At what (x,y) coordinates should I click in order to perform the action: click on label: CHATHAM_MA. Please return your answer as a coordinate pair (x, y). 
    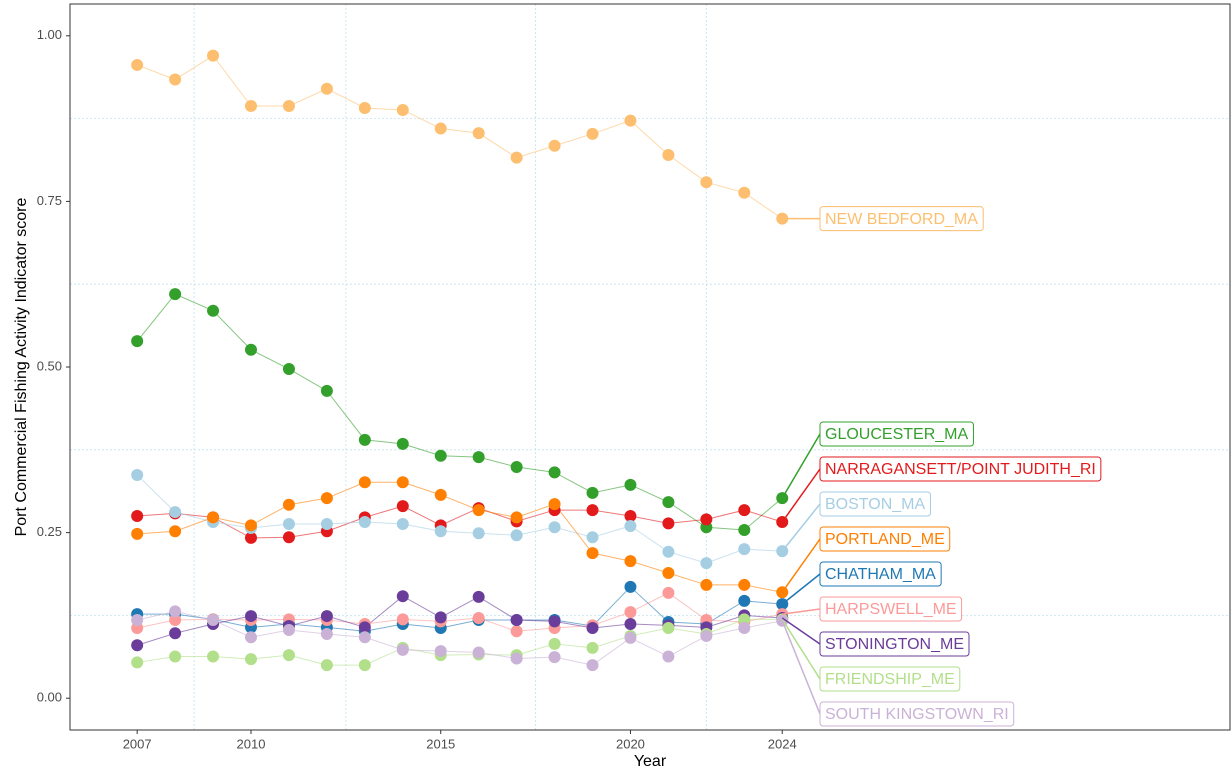
    Looking at the image, I should click on (880, 574).